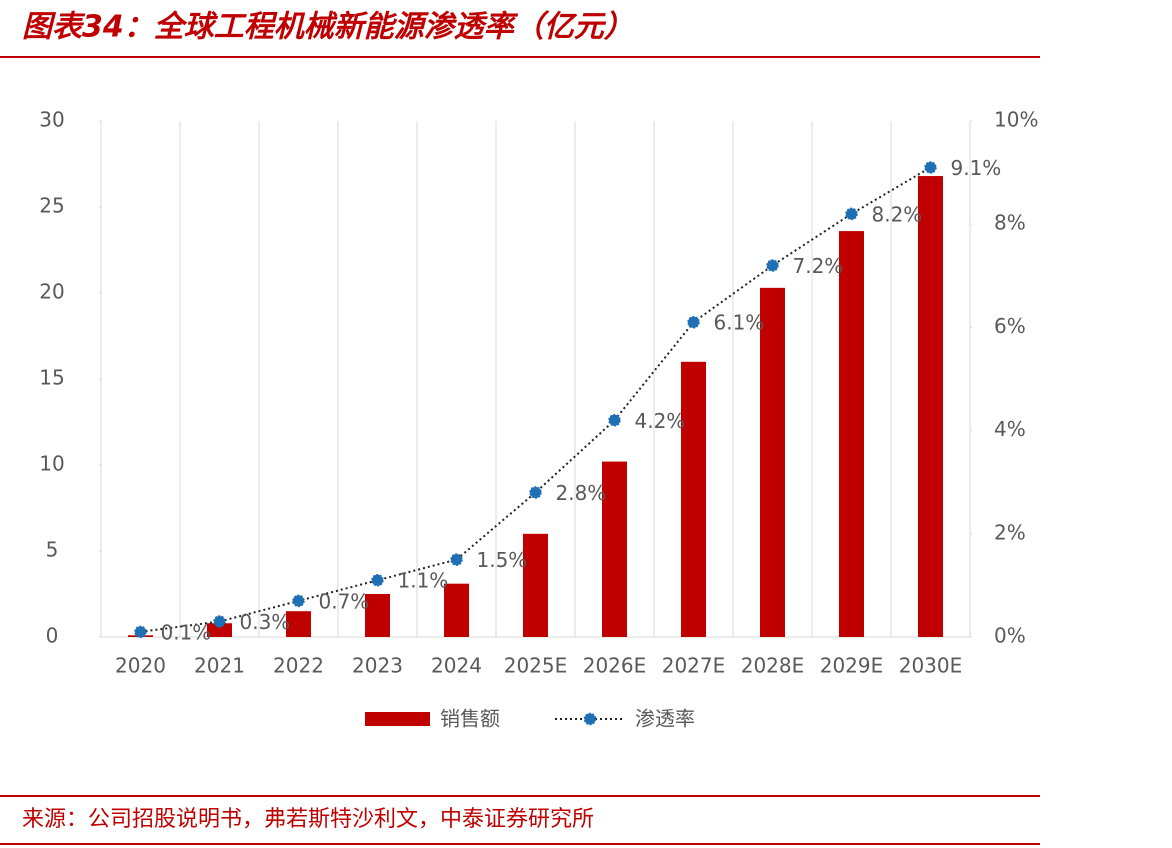  I want to click on x-tick-label: 2023, so click(377, 666).